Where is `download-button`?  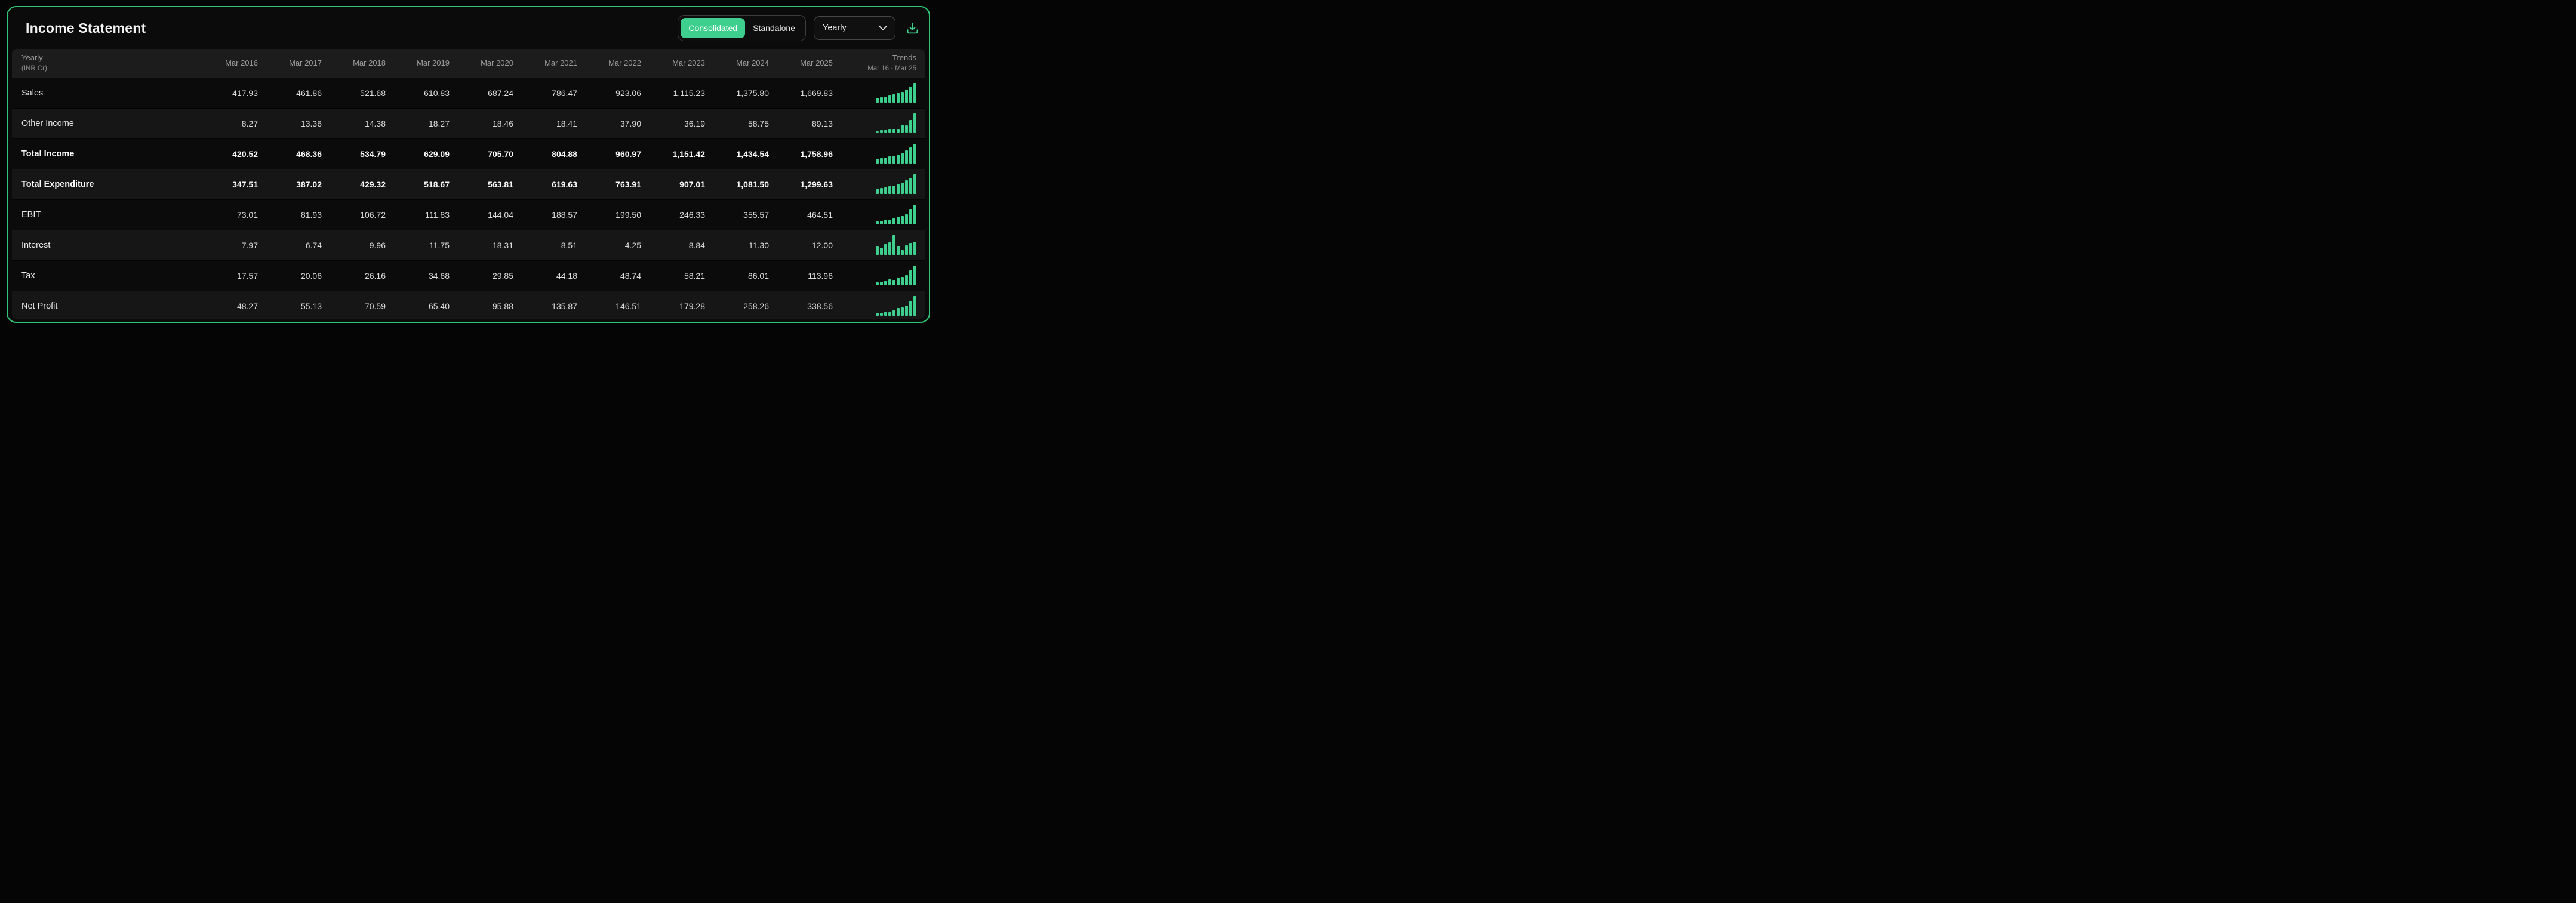 download-button is located at coordinates (912, 28).